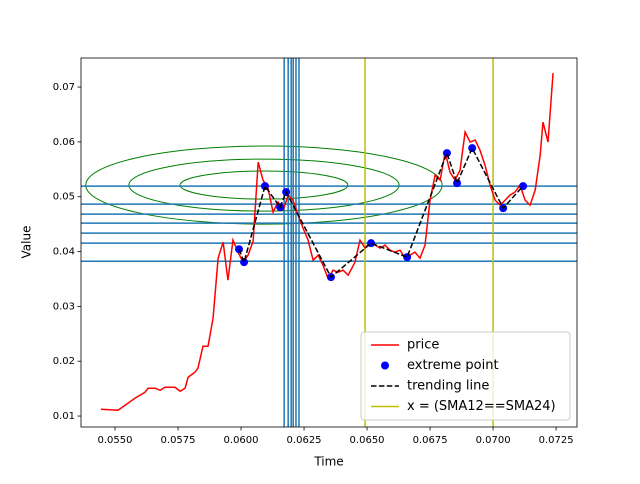 The height and width of the screenshot is (484, 640). Describe the element at coordinates (328, 462) in the screenshot. I see `x-axis-label: Time` at that location.